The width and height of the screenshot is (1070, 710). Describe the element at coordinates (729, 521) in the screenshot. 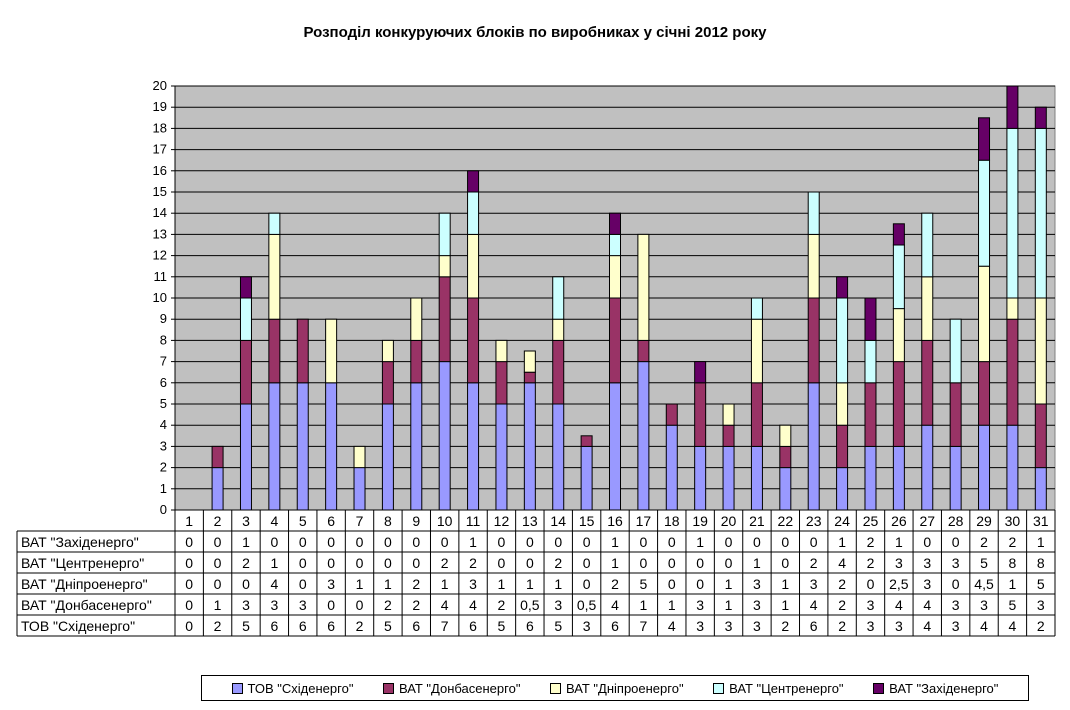

I see `x-tick-label: 20` at that location.